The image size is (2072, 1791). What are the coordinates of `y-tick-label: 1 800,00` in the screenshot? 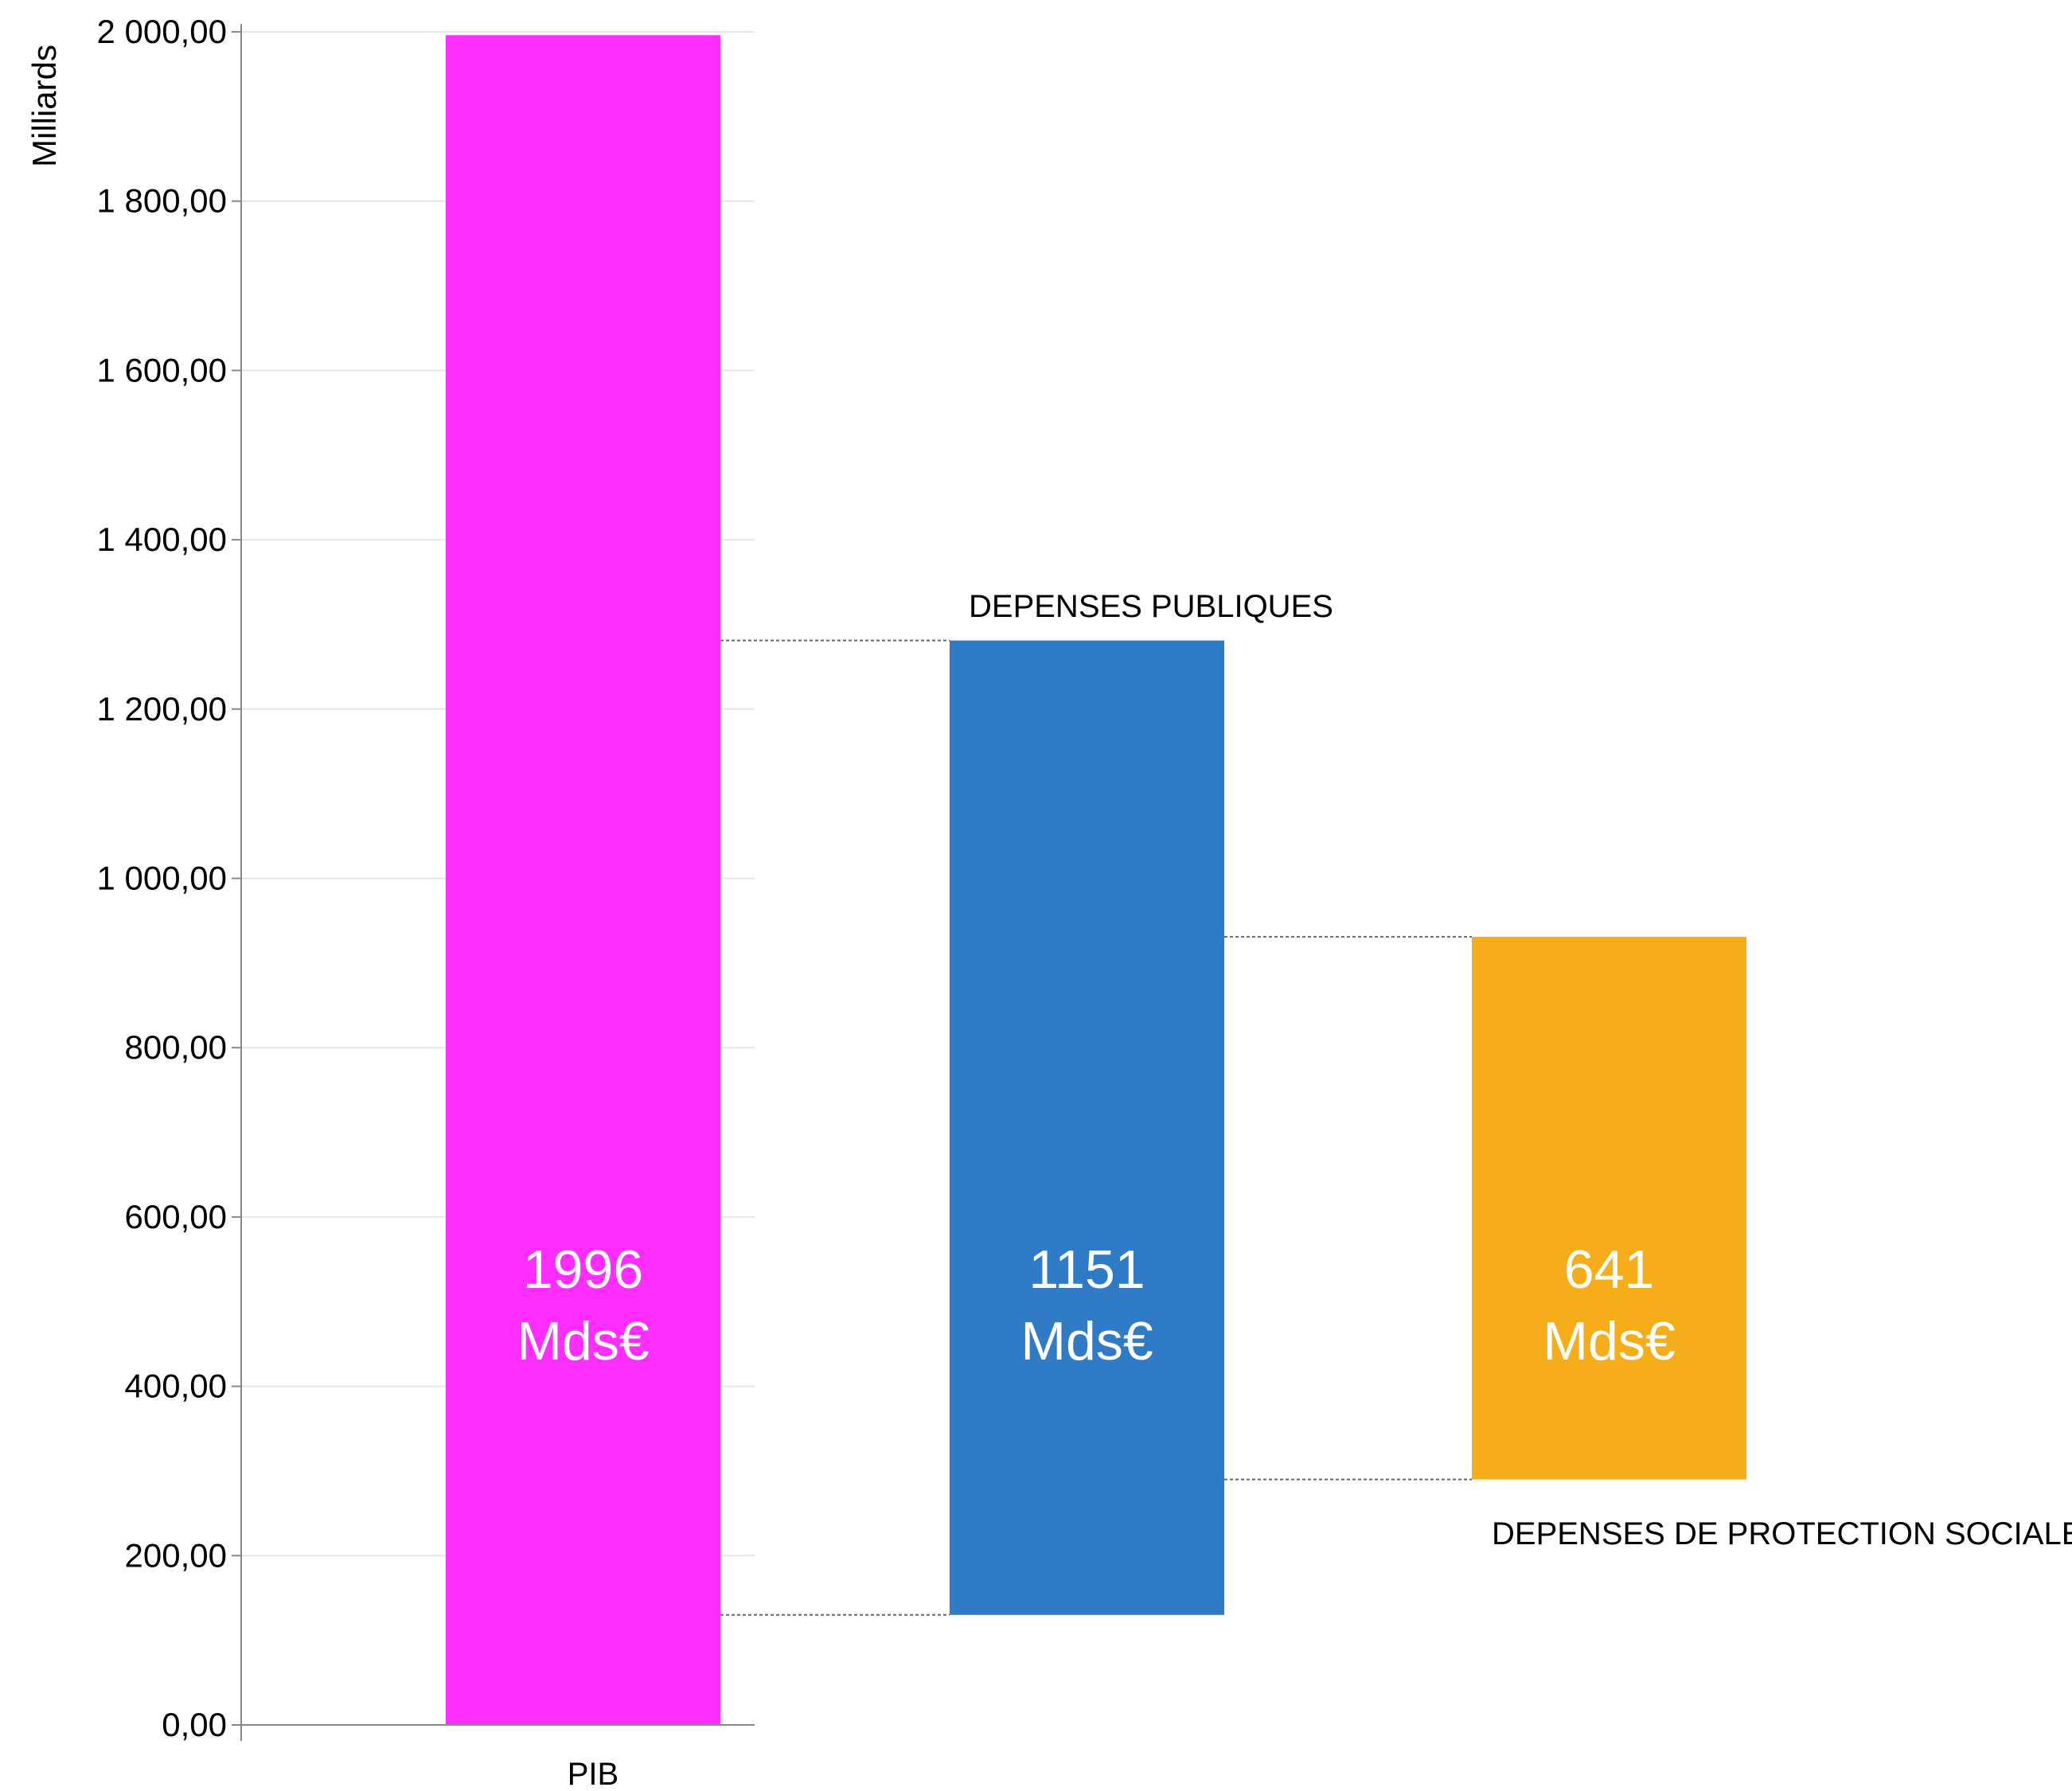 It's located at (162, 201).